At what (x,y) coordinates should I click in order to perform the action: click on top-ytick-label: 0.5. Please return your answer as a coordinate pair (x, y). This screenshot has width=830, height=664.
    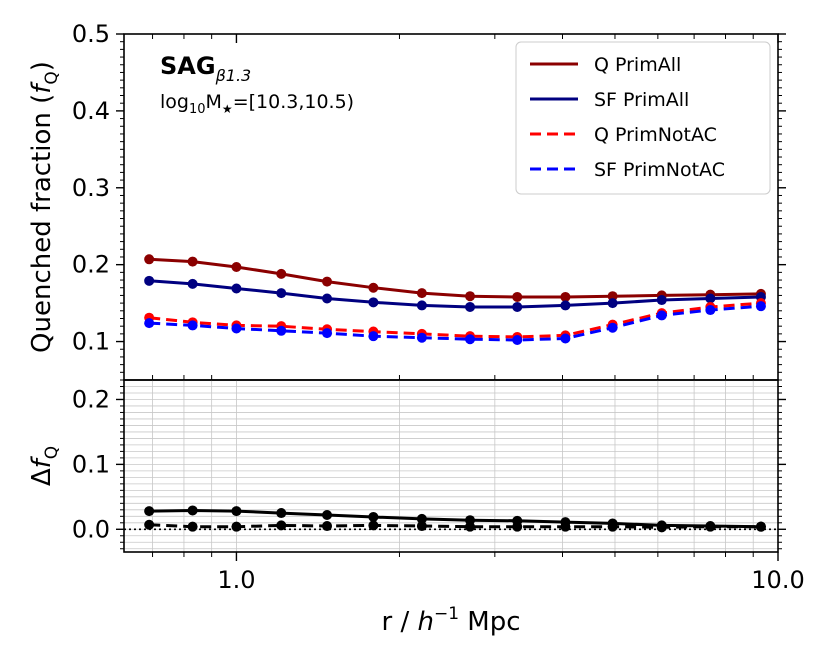
    Looking at the image, I should click on (91, 34).